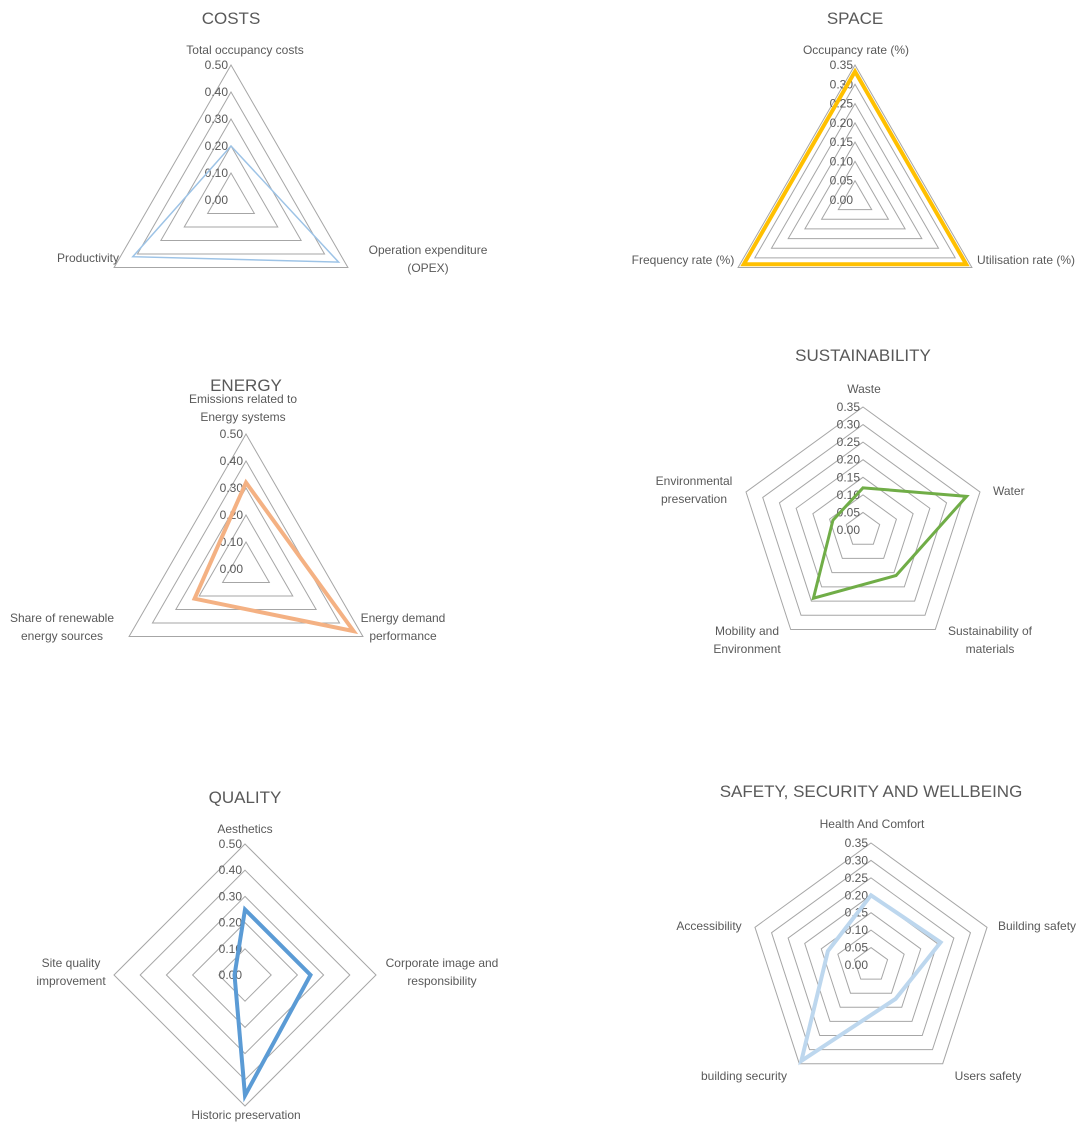 The height and width of the screenshot is (1124, 1089). I want to click on axis-label-waste: Waste, so click(864, 389).